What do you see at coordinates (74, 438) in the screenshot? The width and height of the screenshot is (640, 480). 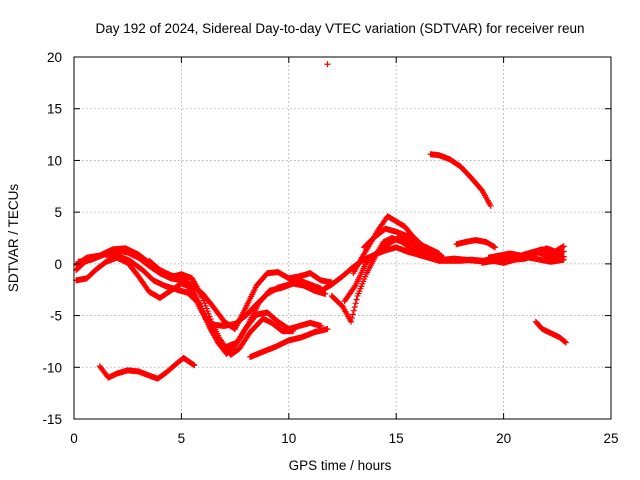 I see `x-tick-label: 0` at bounding box center [74, 438].